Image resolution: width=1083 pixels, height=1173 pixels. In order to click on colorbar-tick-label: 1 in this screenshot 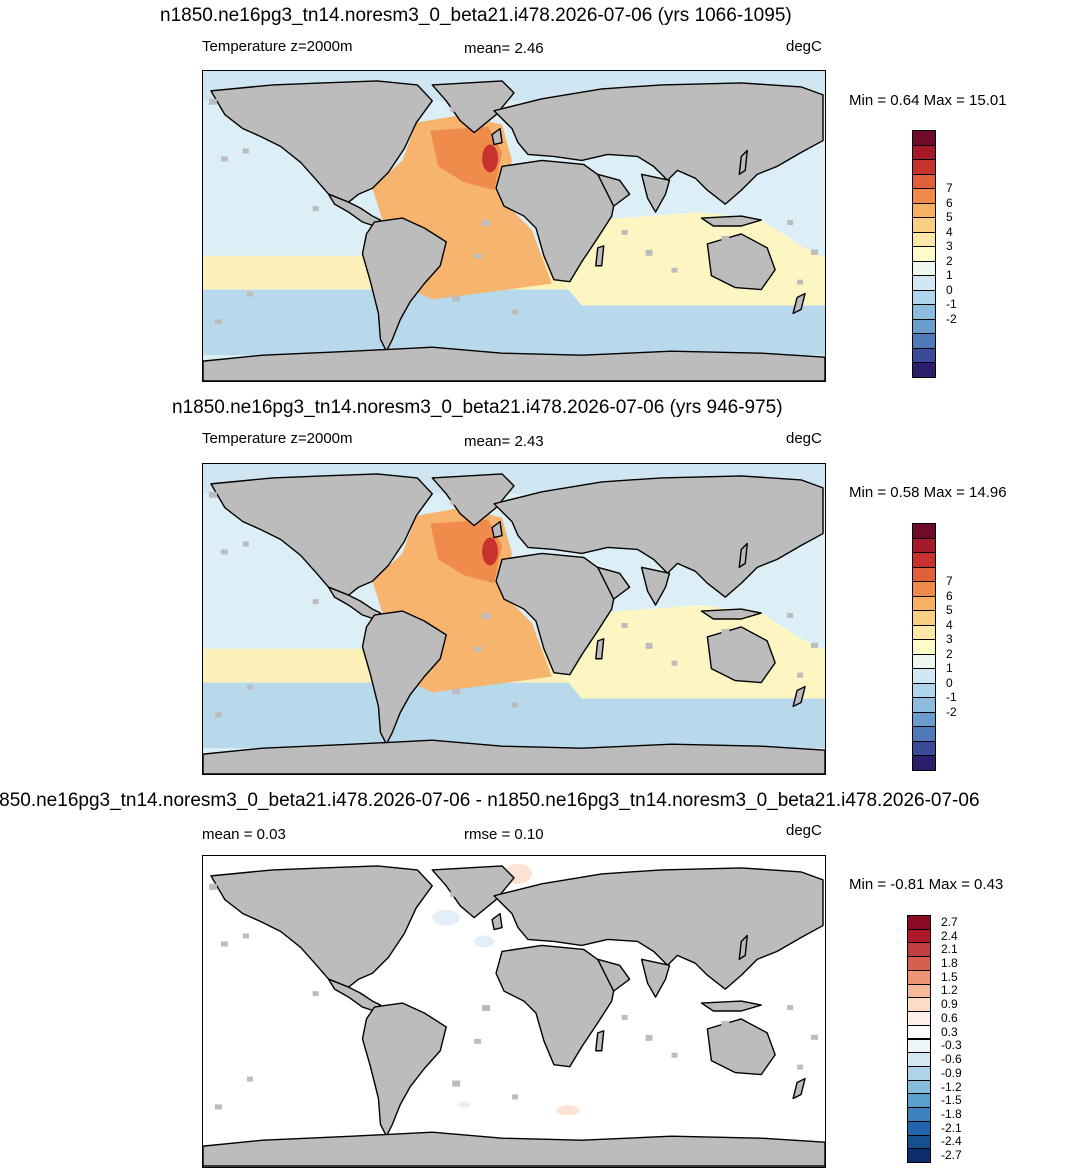, I will do `click(949, 275)`.